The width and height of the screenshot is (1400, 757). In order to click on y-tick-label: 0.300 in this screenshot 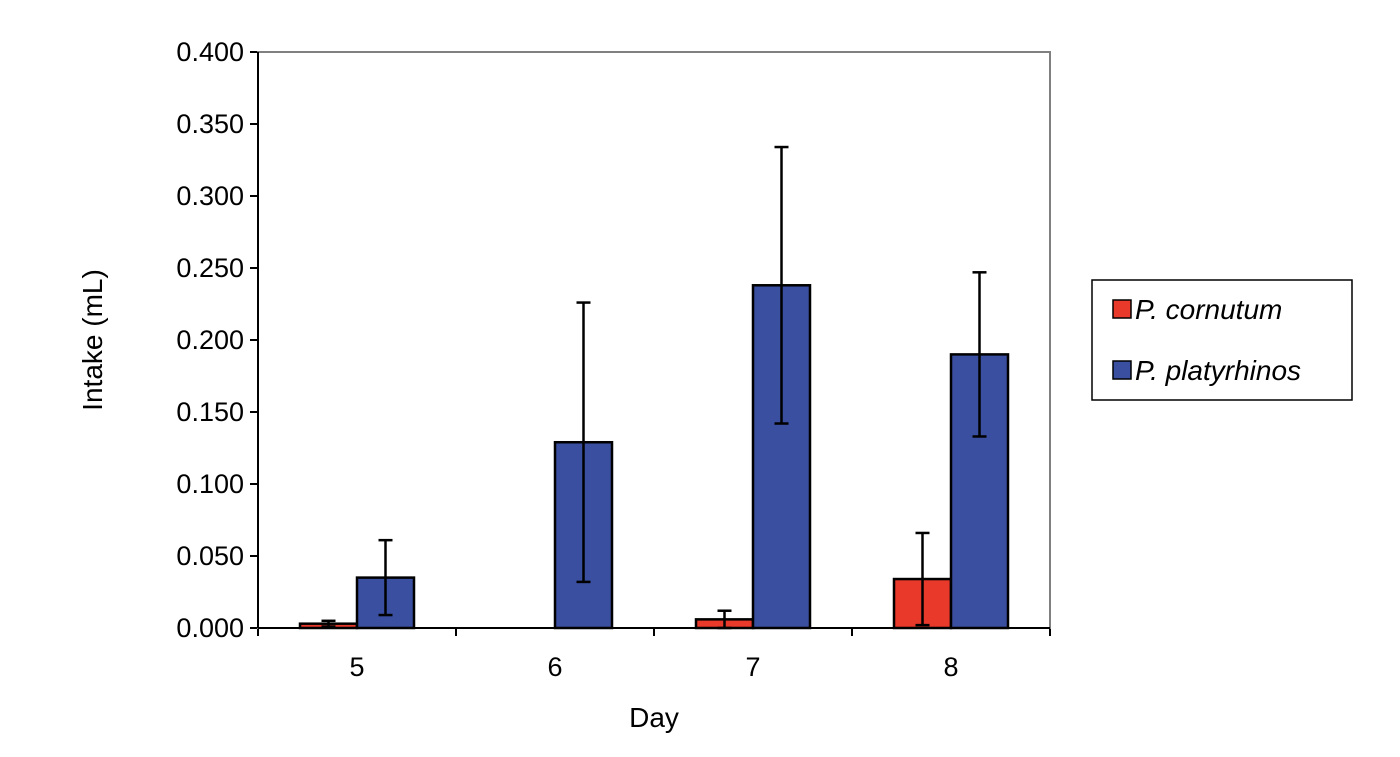, I will do `click(210, 196)`.